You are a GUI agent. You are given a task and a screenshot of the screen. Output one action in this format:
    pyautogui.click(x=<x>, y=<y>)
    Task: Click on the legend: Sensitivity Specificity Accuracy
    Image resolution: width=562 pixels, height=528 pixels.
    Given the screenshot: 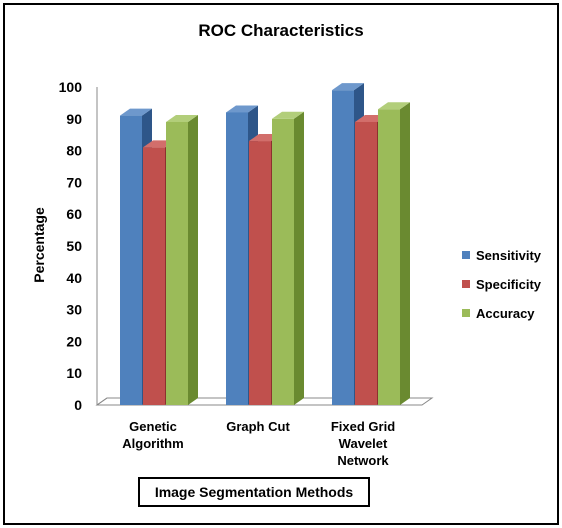 What is the action you would take?
    pyautogui.click(x=502, y=284)
    